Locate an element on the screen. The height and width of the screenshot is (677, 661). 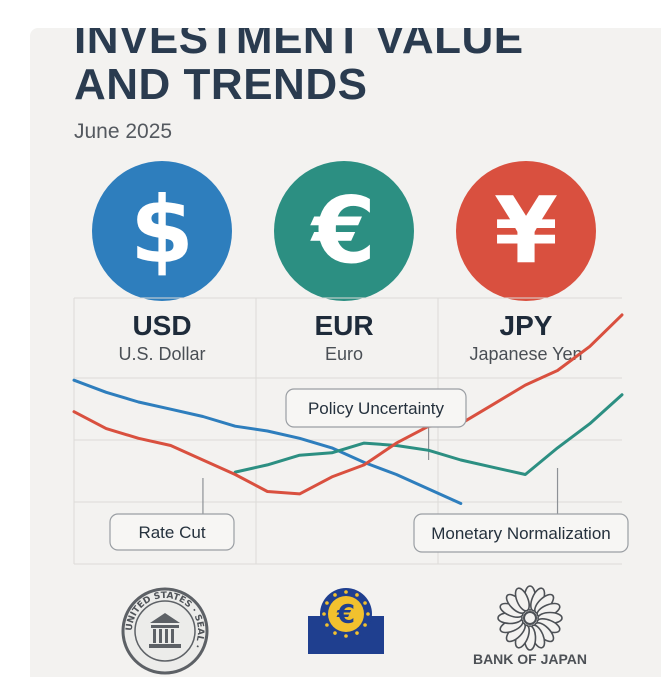
chrysanthemum-icon is located at coordinates (530, 618).